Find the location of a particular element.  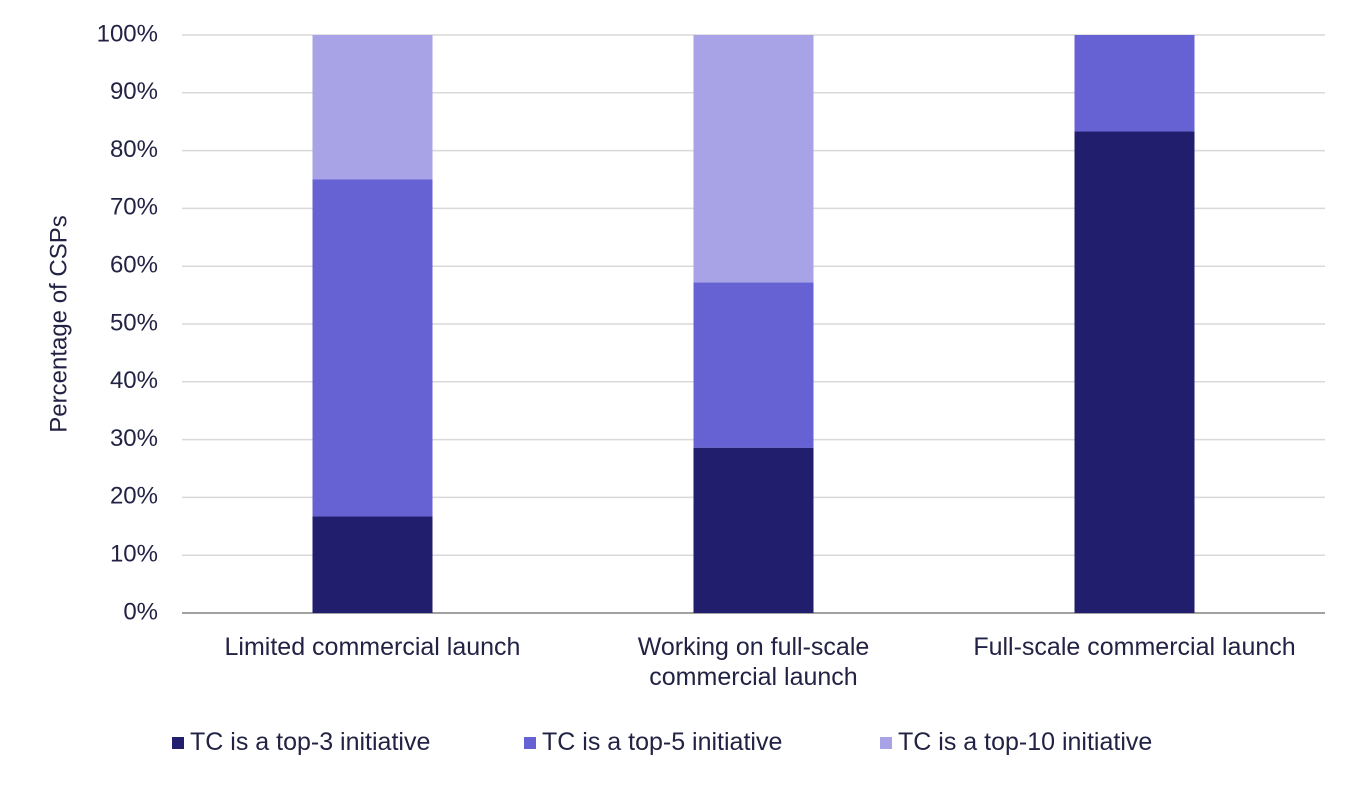

legend-label: TC is a top-5 initiative is located at coordinates (662, 742).